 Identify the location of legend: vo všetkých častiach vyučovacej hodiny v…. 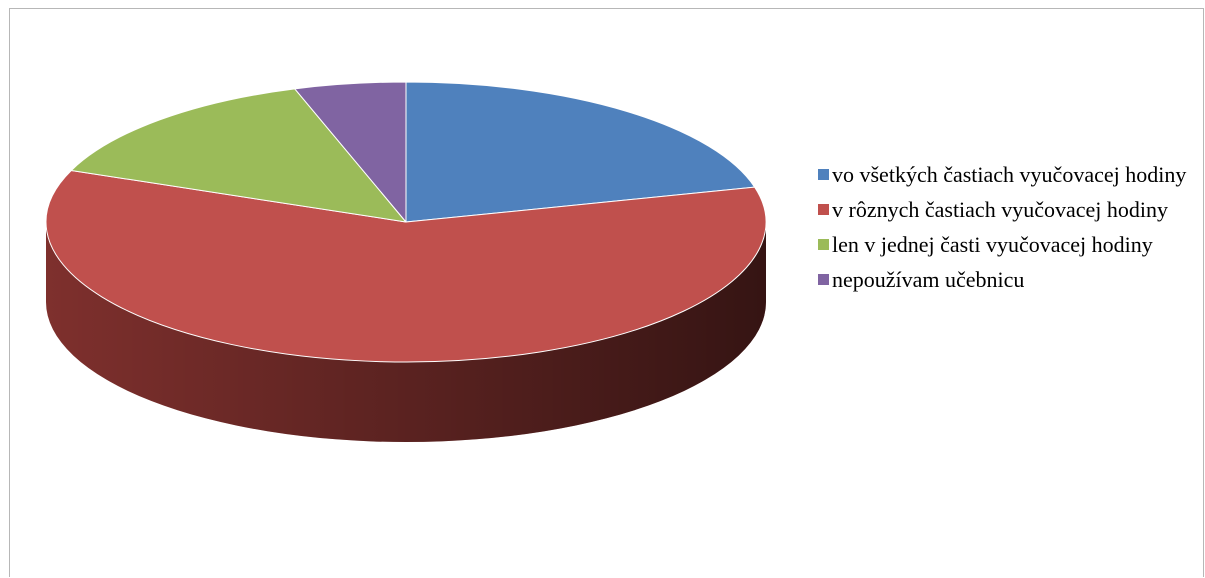
(1008, 227).